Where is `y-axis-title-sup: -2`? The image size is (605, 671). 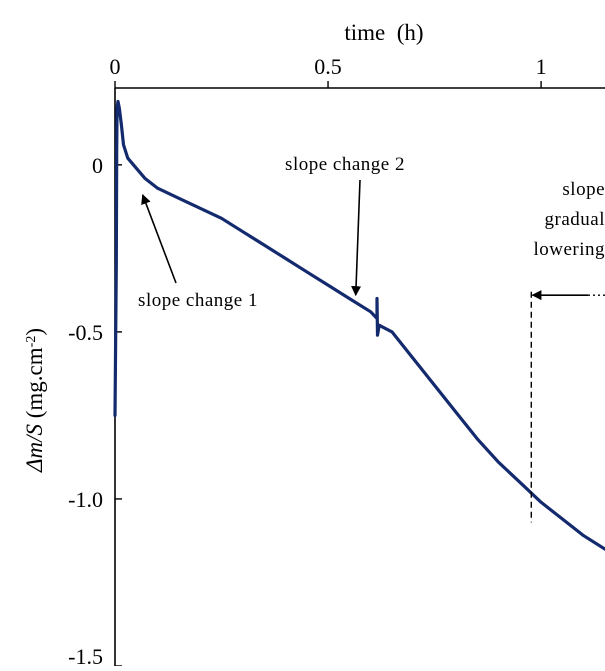 y-axis-title-sup: -2 is located at coordinates (31, 342).